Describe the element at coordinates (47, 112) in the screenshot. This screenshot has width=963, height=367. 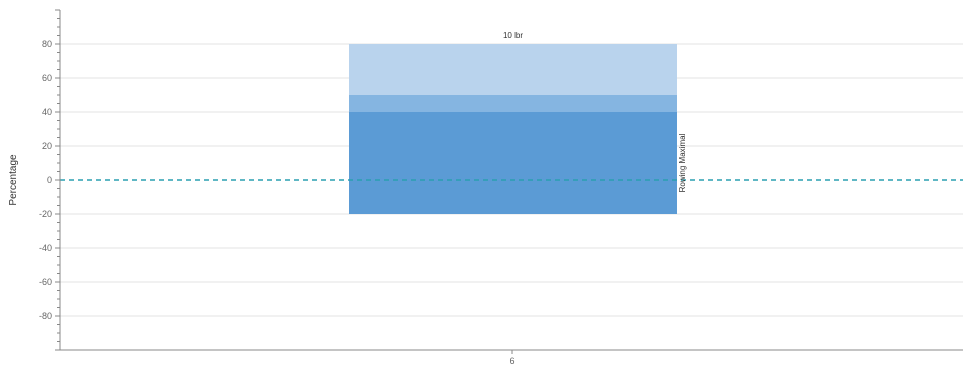
I see `y-tick-label: 40` at that location.